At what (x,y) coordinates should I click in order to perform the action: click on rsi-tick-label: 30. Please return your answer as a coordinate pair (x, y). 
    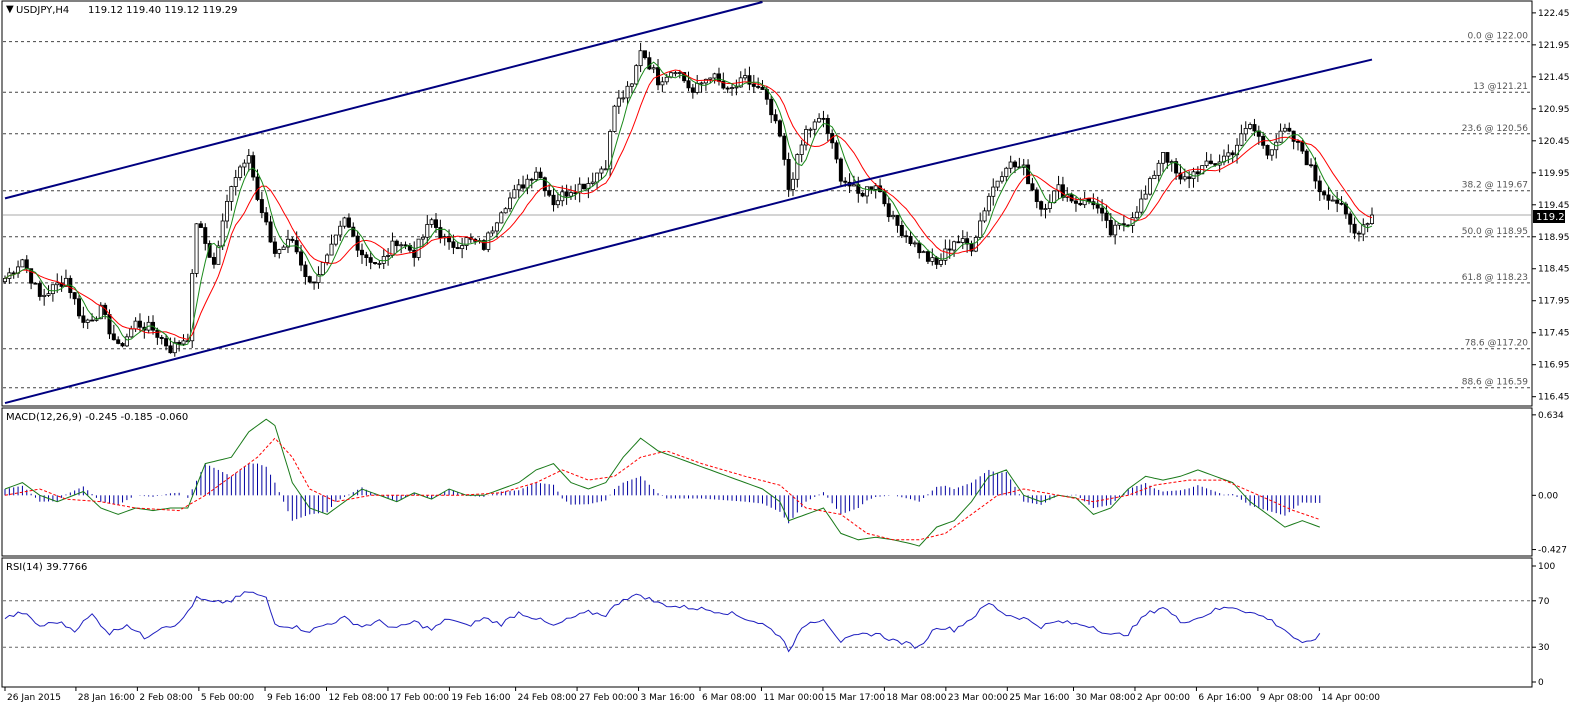
    Looking at the image, I should click on (1544, 648).